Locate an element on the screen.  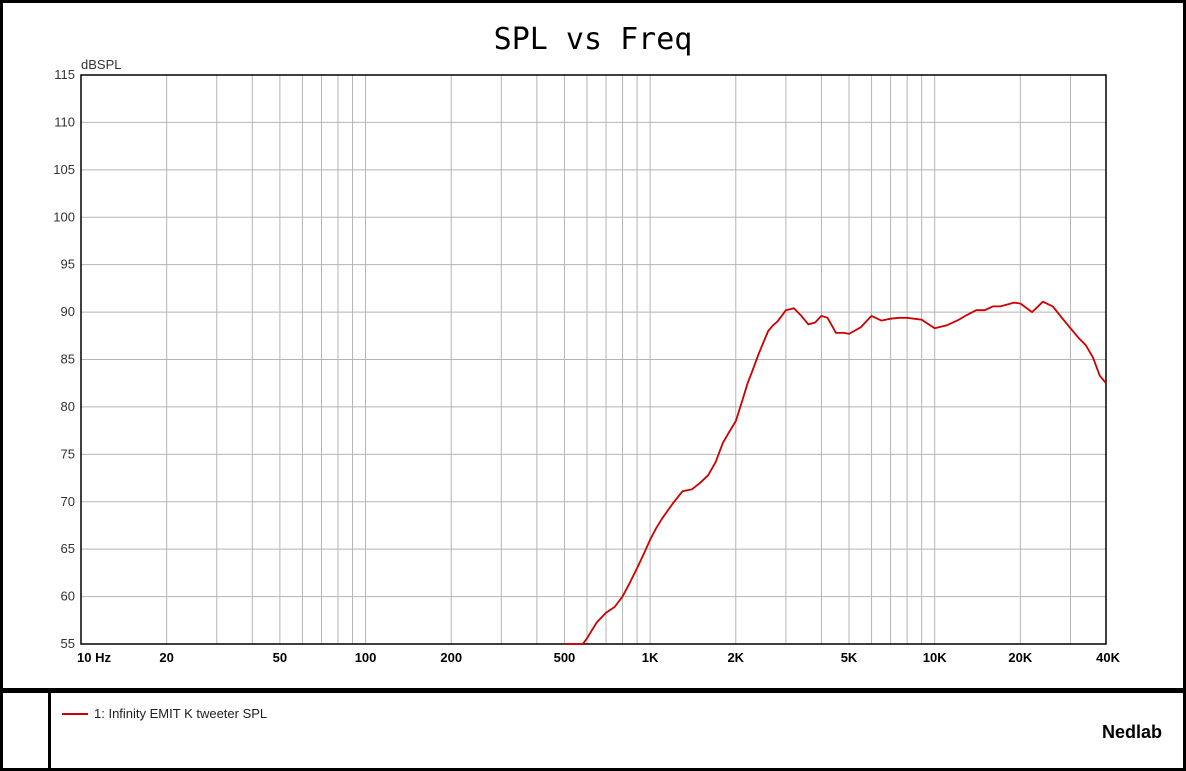
y-tick-label: 100 is located at coordinates (64, 216).